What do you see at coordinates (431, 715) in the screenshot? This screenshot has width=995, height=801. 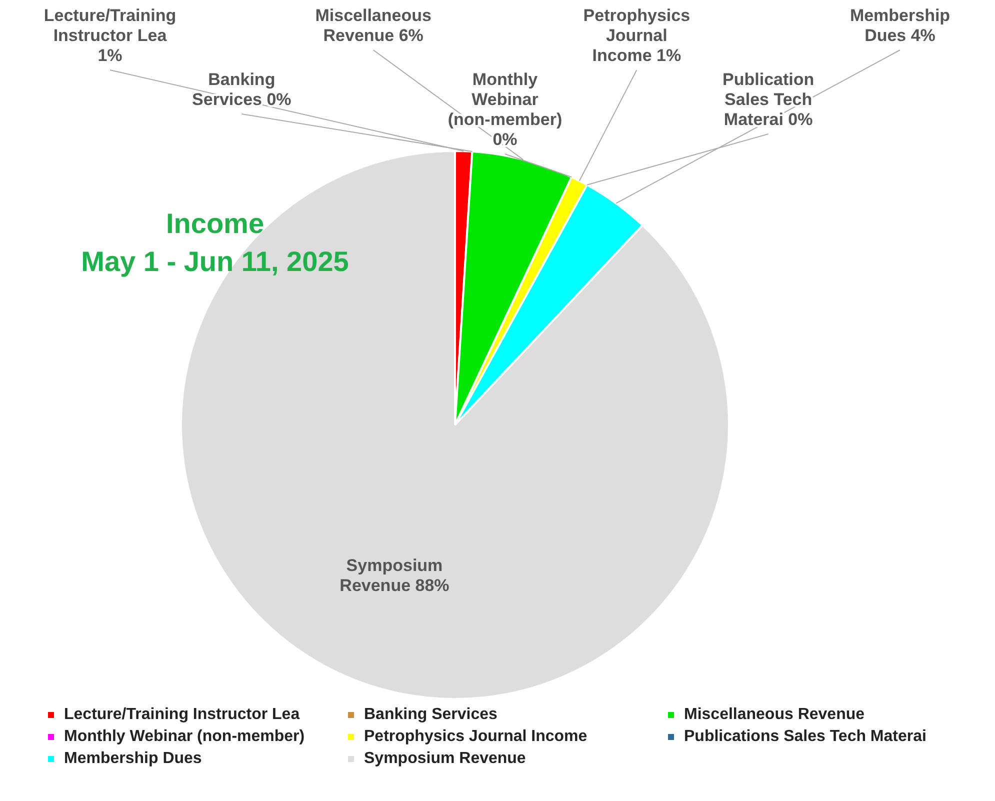 I see `legend-label: Banking Services` at bounding box center [431, 715].